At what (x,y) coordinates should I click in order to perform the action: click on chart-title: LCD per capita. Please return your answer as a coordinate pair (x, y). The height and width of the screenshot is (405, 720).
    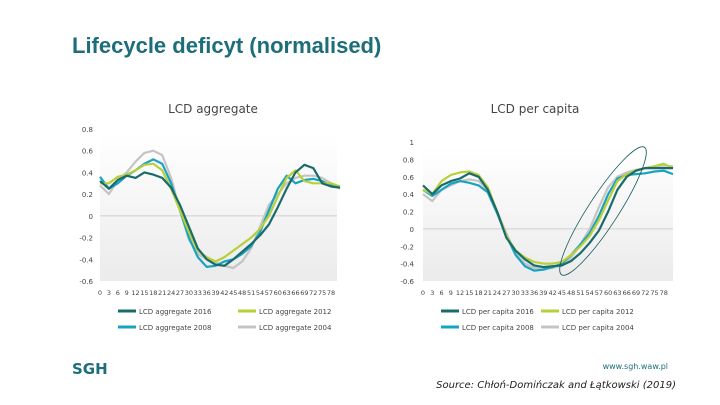
    Looking at the image, I should click on (535, 109).